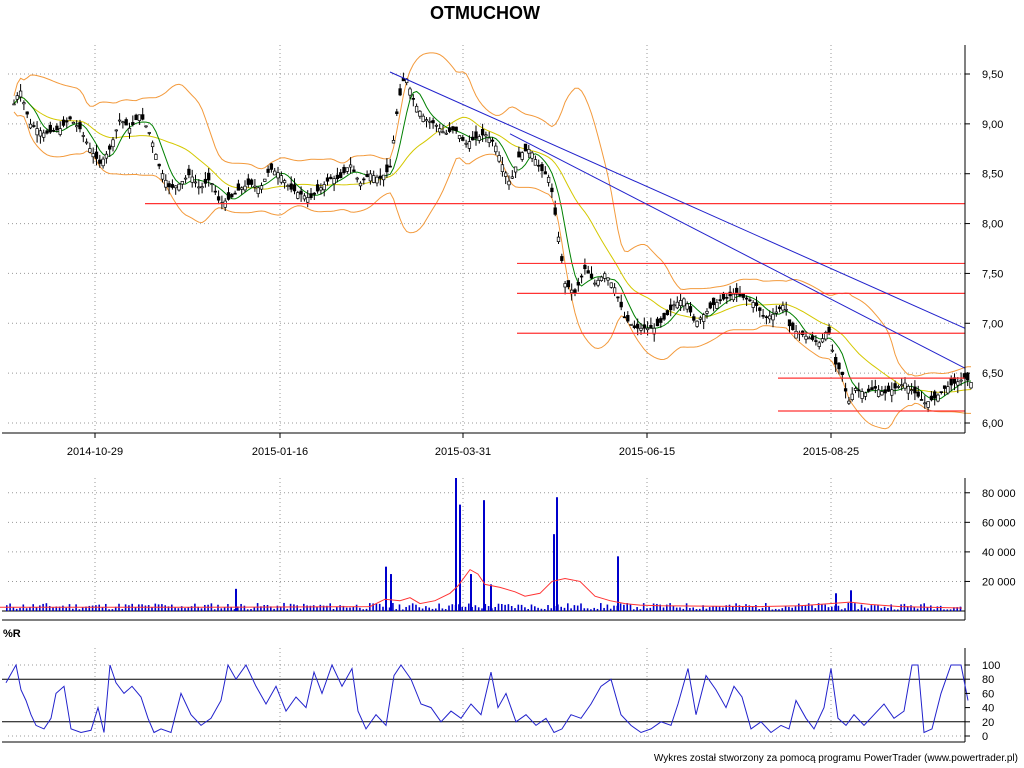 This screenshot has height=768, width=1024. What do you see at coordinates (501, 685) in the screenshot?
I see `williams-r-panel: %R 0 20 40 60 80 100` at bounding box center [501, 685].